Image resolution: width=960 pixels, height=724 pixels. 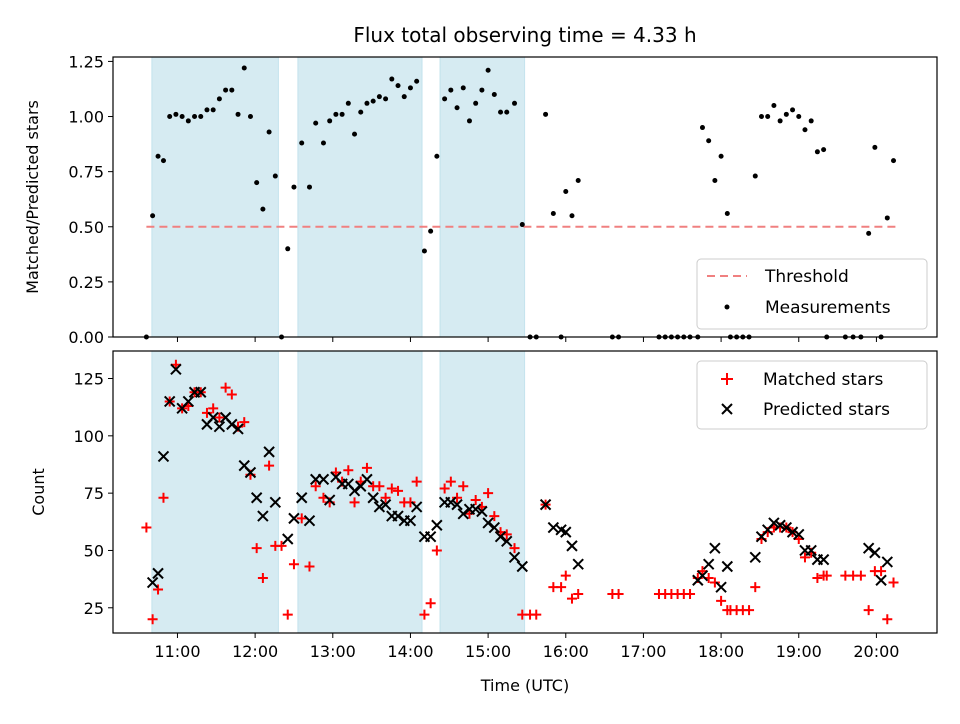 I want to click on xtick-label-9: 20:00, so click(x=876, y=651).